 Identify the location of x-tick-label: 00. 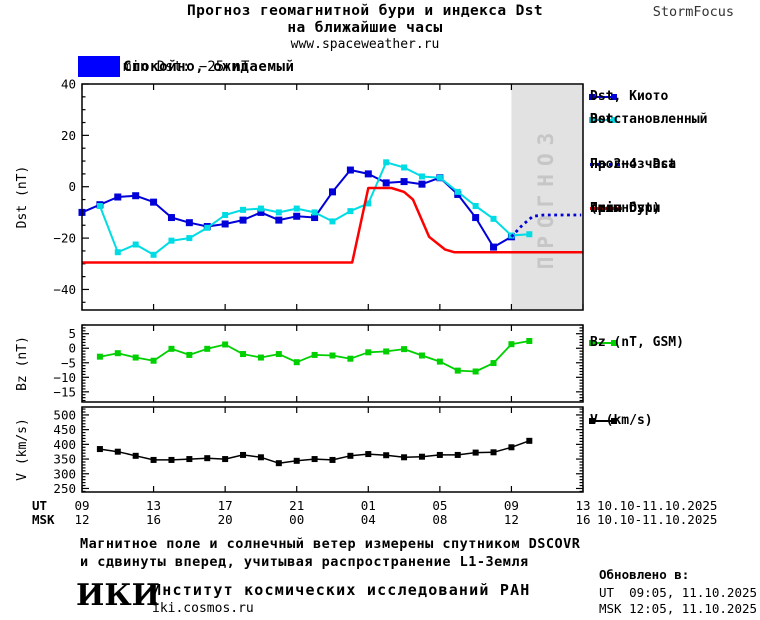
(297, 519).